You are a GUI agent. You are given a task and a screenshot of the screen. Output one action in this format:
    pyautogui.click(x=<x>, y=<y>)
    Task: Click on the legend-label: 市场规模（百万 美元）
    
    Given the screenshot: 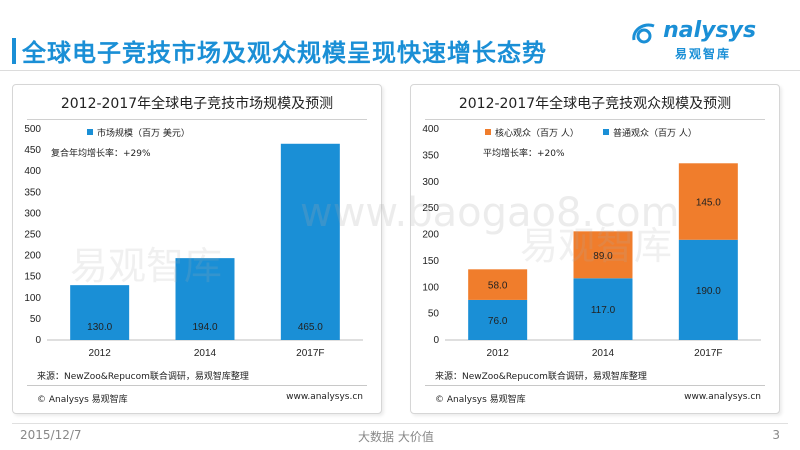 What is the action you would take?
    pyautogui.click(x=143, y=133)
    